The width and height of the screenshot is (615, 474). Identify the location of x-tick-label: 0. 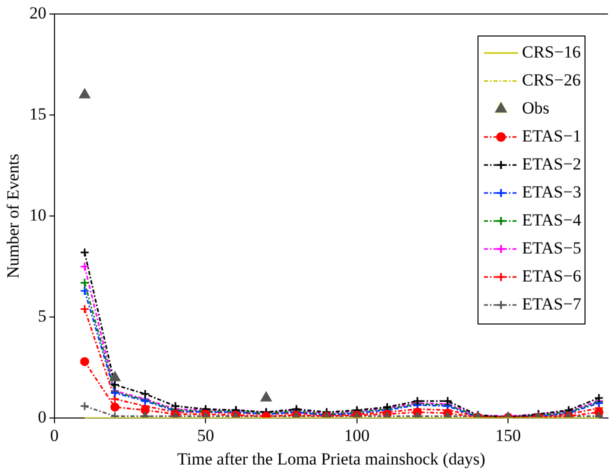
(54, 435).